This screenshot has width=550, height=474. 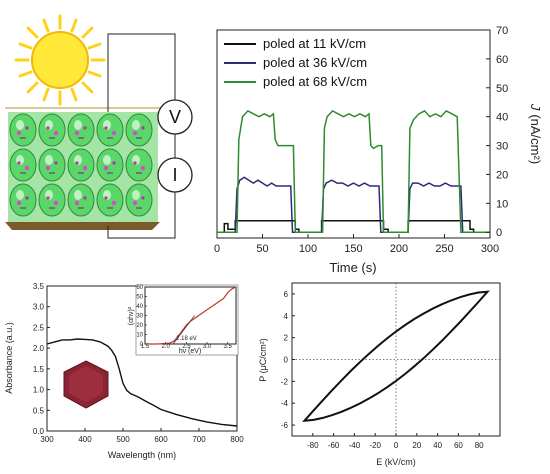 What do you see at coordinates (535, 139) in the screenshot?
I see `photocurrent-y-label-unit: (nA/cm²)` at bounding box center [535, 139].